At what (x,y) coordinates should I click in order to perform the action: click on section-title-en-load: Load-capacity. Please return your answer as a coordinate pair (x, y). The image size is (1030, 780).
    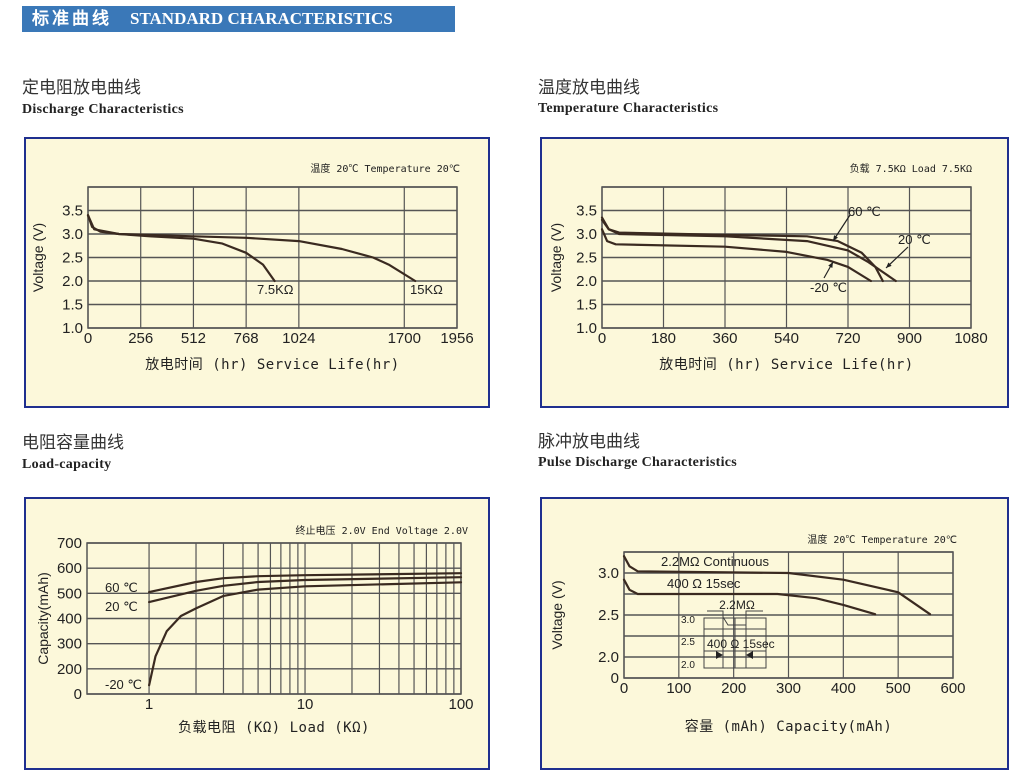
    Looking at the image, I should click on (67, 464).